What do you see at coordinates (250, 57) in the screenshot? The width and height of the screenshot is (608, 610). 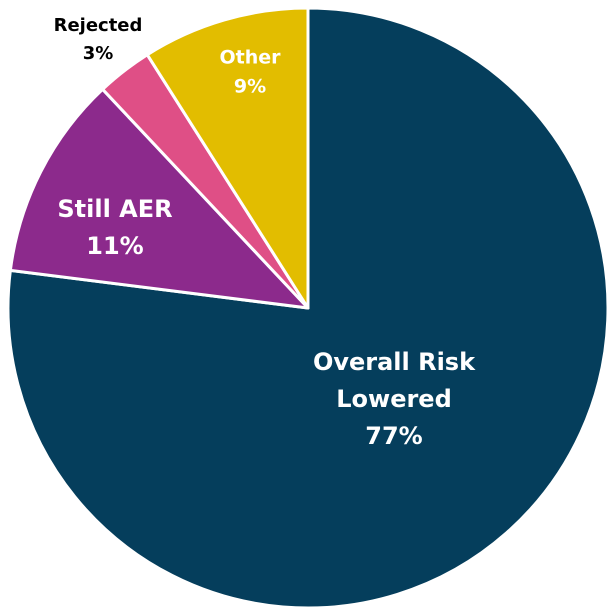 I see `slice-name: Other` at bounding box center [250, 57].